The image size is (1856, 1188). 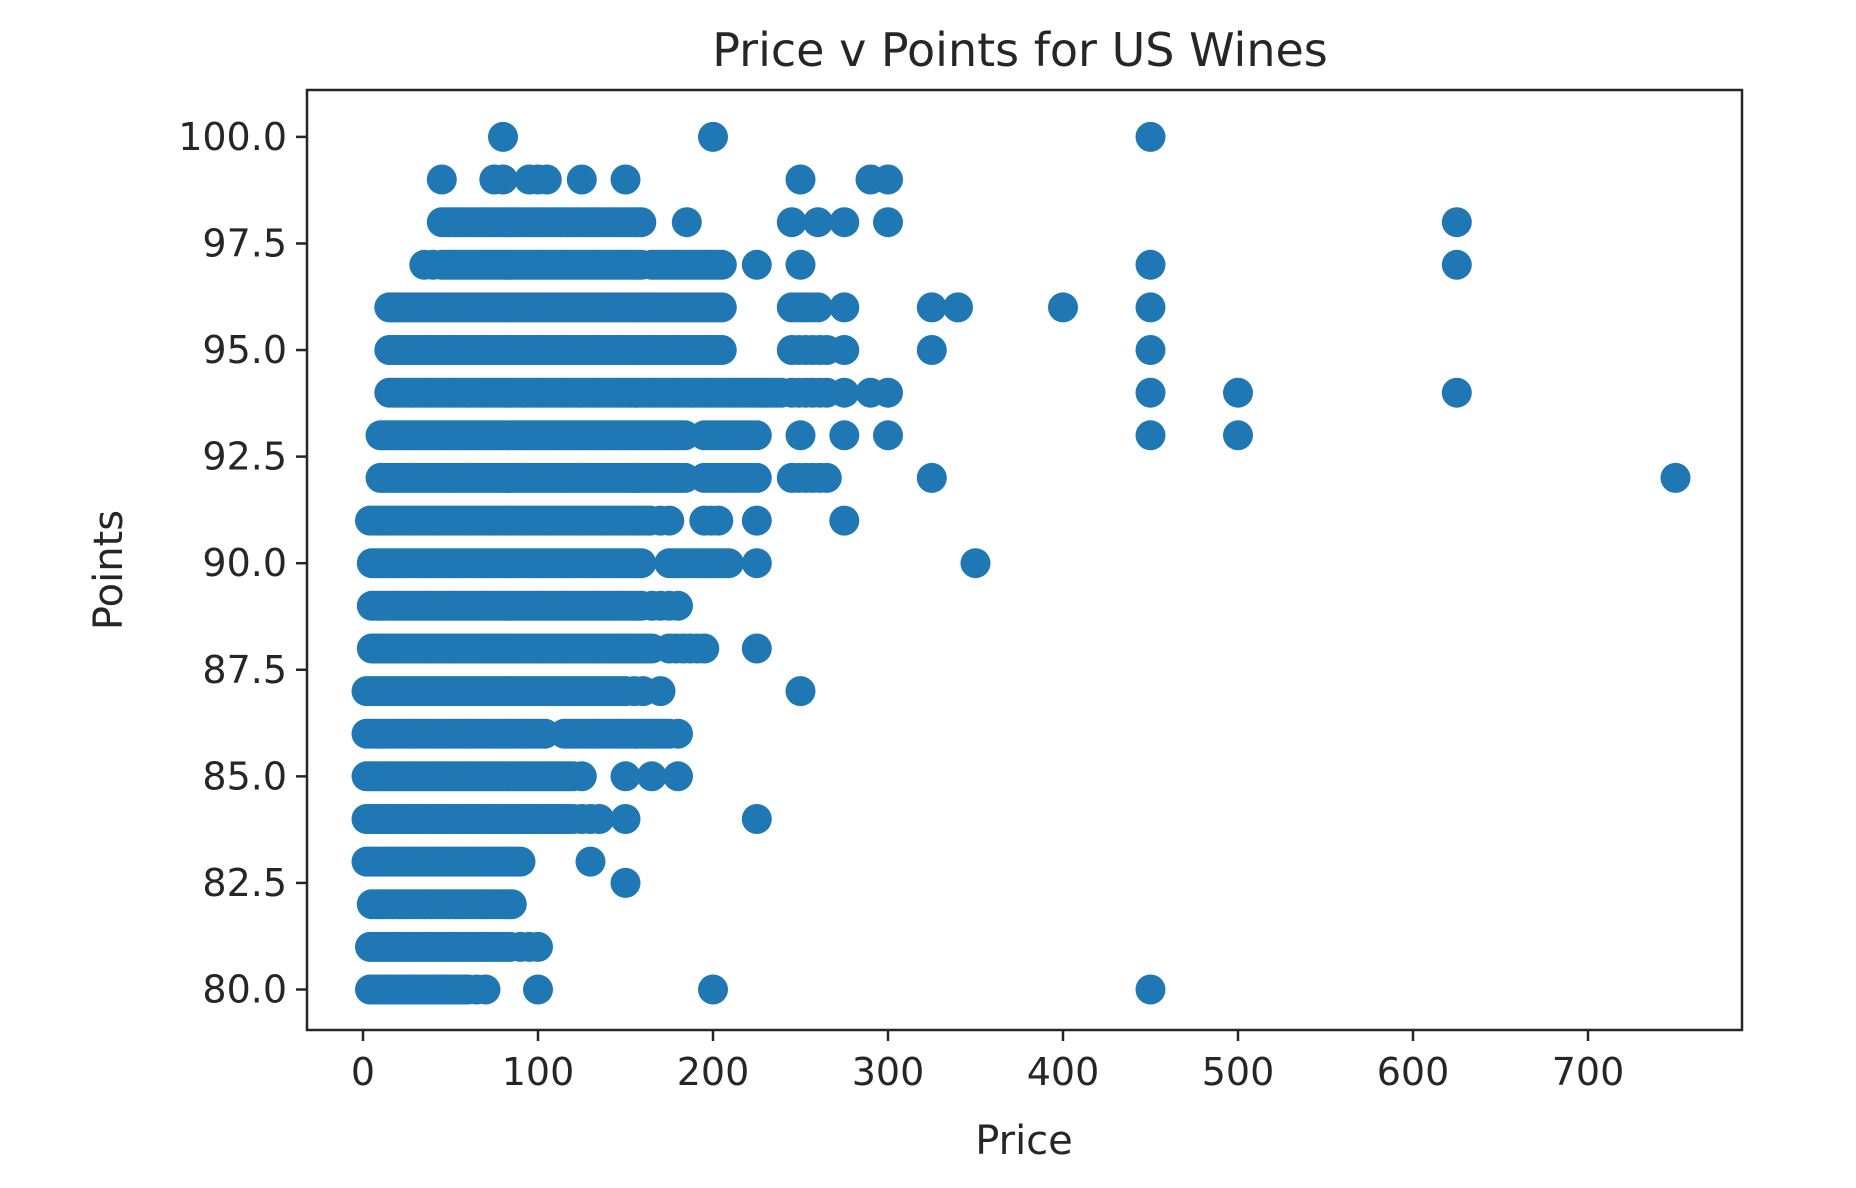 What do you see at coordinates (888, 1072) in the screenshot?
I see `x-tick-label: 300` at bounding box center [888, 1072].